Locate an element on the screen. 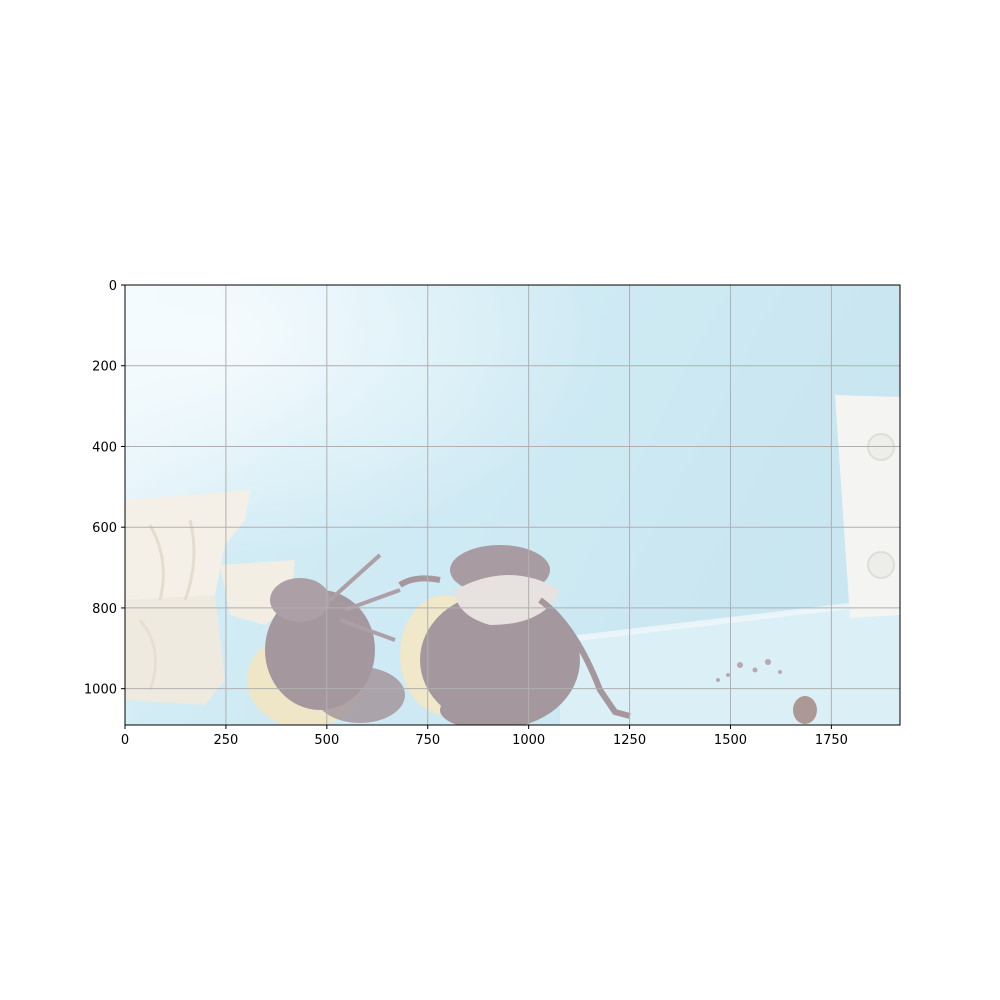 The image size is (1000, 1000). y-tick-label: 0 is located at coordinates (113, 286).